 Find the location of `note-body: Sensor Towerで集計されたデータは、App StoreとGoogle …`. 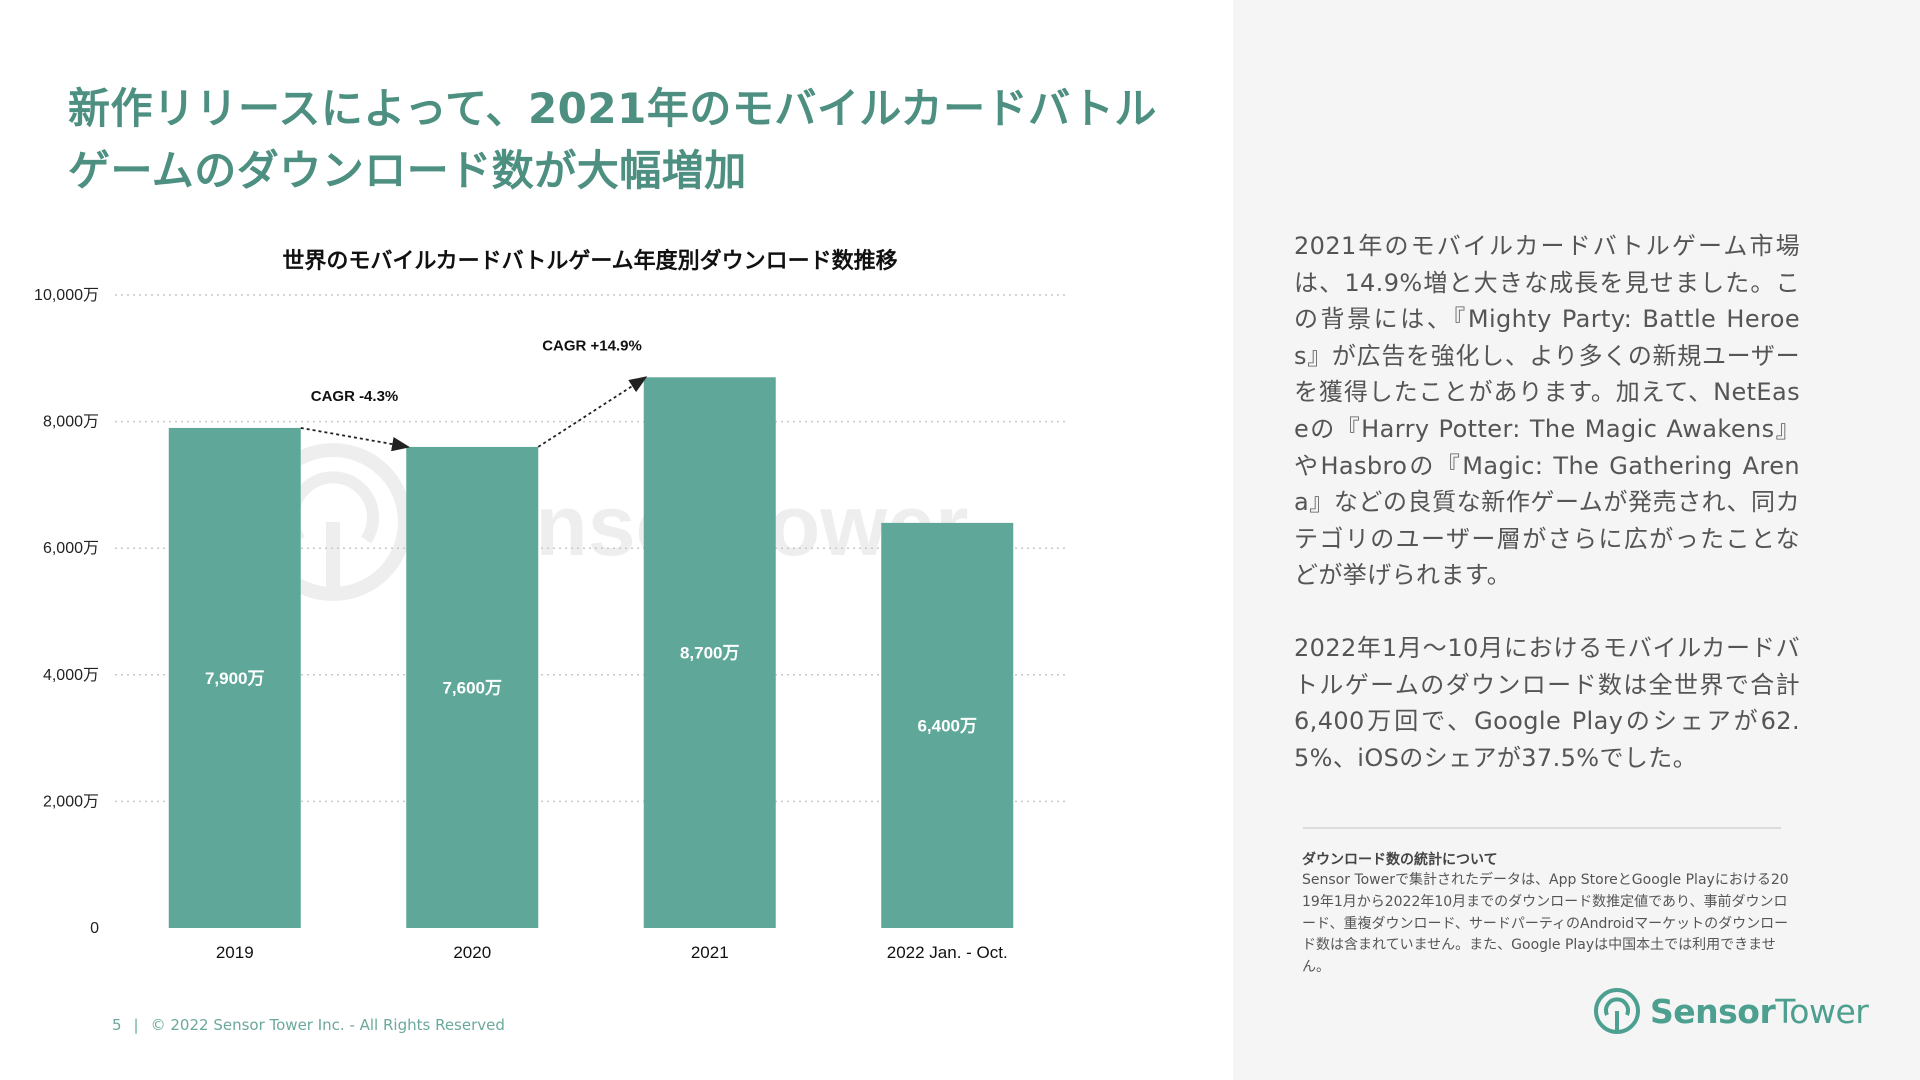

note-body: Sensor Towerで集計されたデータは、App StoreとGoogle … is located at coordinates (1545, 924).